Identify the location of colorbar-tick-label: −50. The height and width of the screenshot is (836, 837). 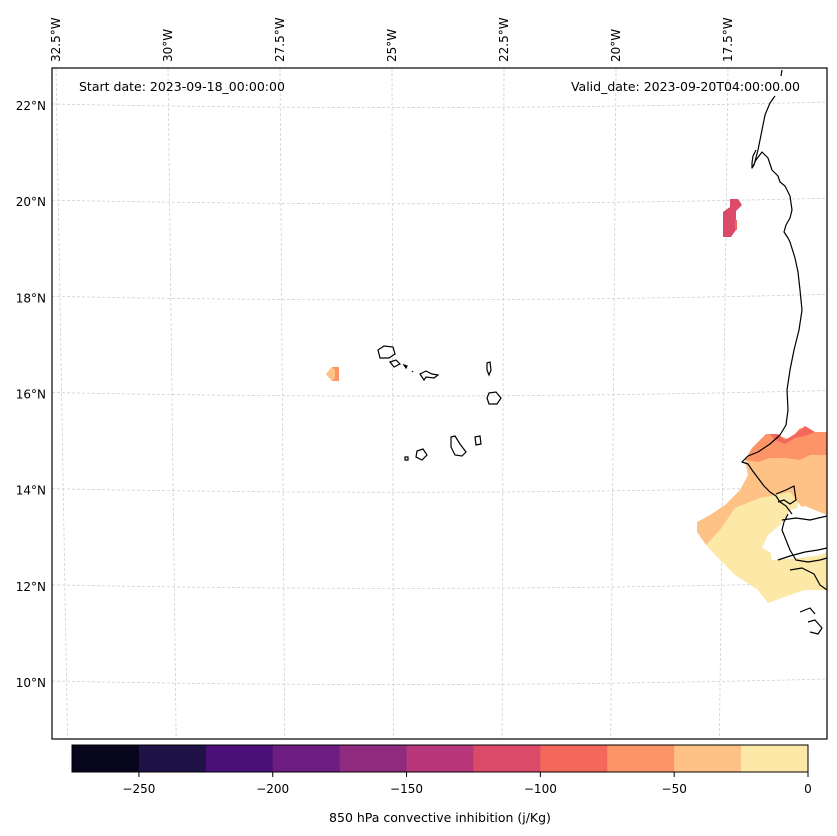
(674, 789).